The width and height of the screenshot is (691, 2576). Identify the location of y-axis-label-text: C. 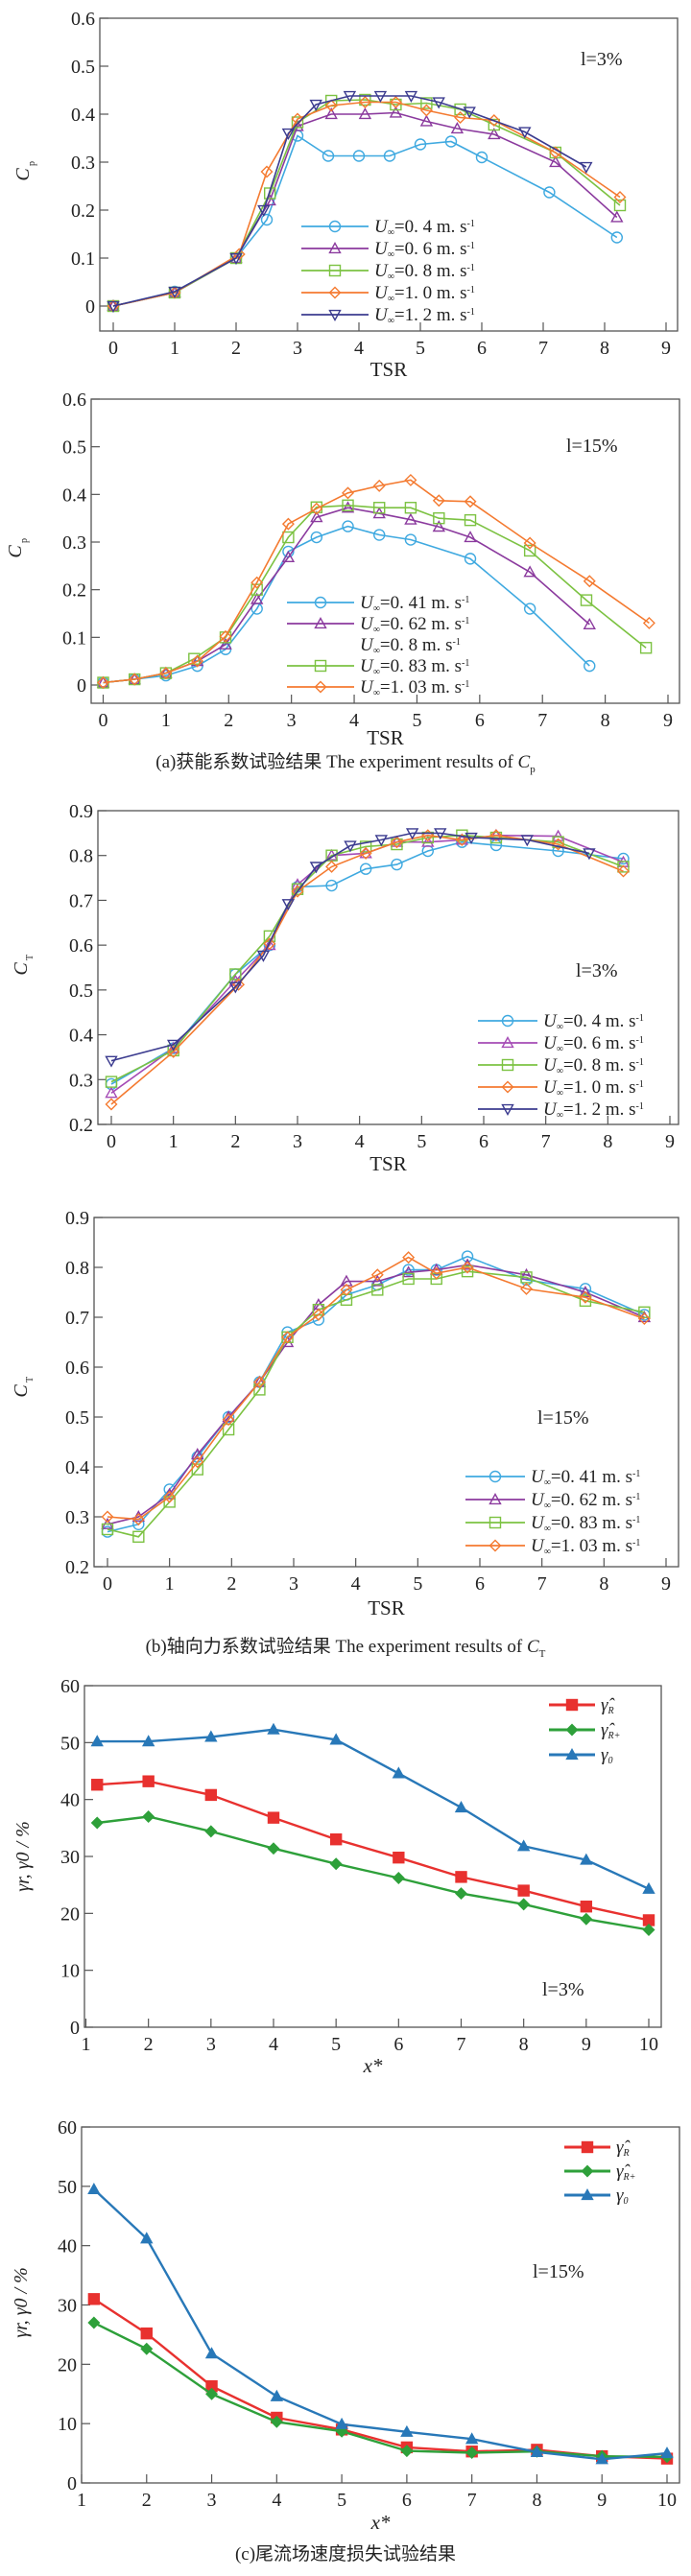
(21, 1391).